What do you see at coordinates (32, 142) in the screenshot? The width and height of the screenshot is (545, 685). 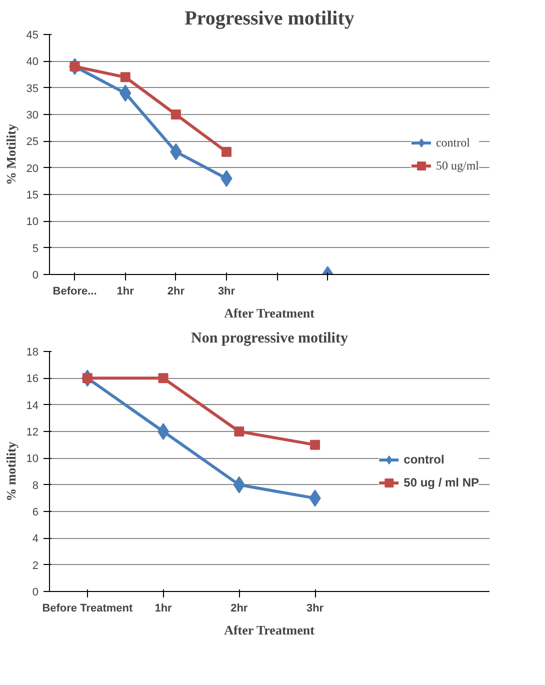 I see `y-tick-label: 25` at bounding box center [32, 142].